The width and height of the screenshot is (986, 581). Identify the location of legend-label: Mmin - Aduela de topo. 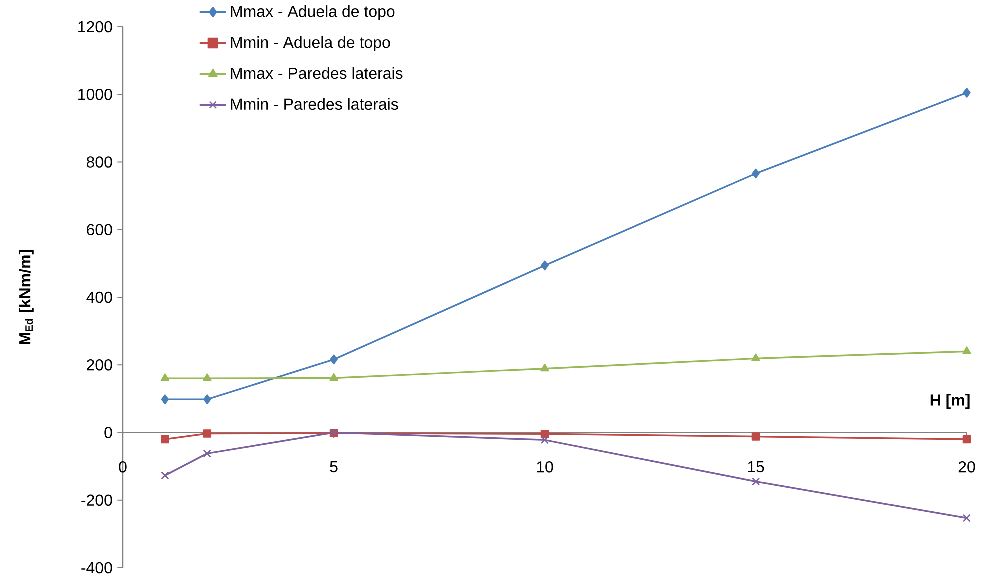
(310, 44).